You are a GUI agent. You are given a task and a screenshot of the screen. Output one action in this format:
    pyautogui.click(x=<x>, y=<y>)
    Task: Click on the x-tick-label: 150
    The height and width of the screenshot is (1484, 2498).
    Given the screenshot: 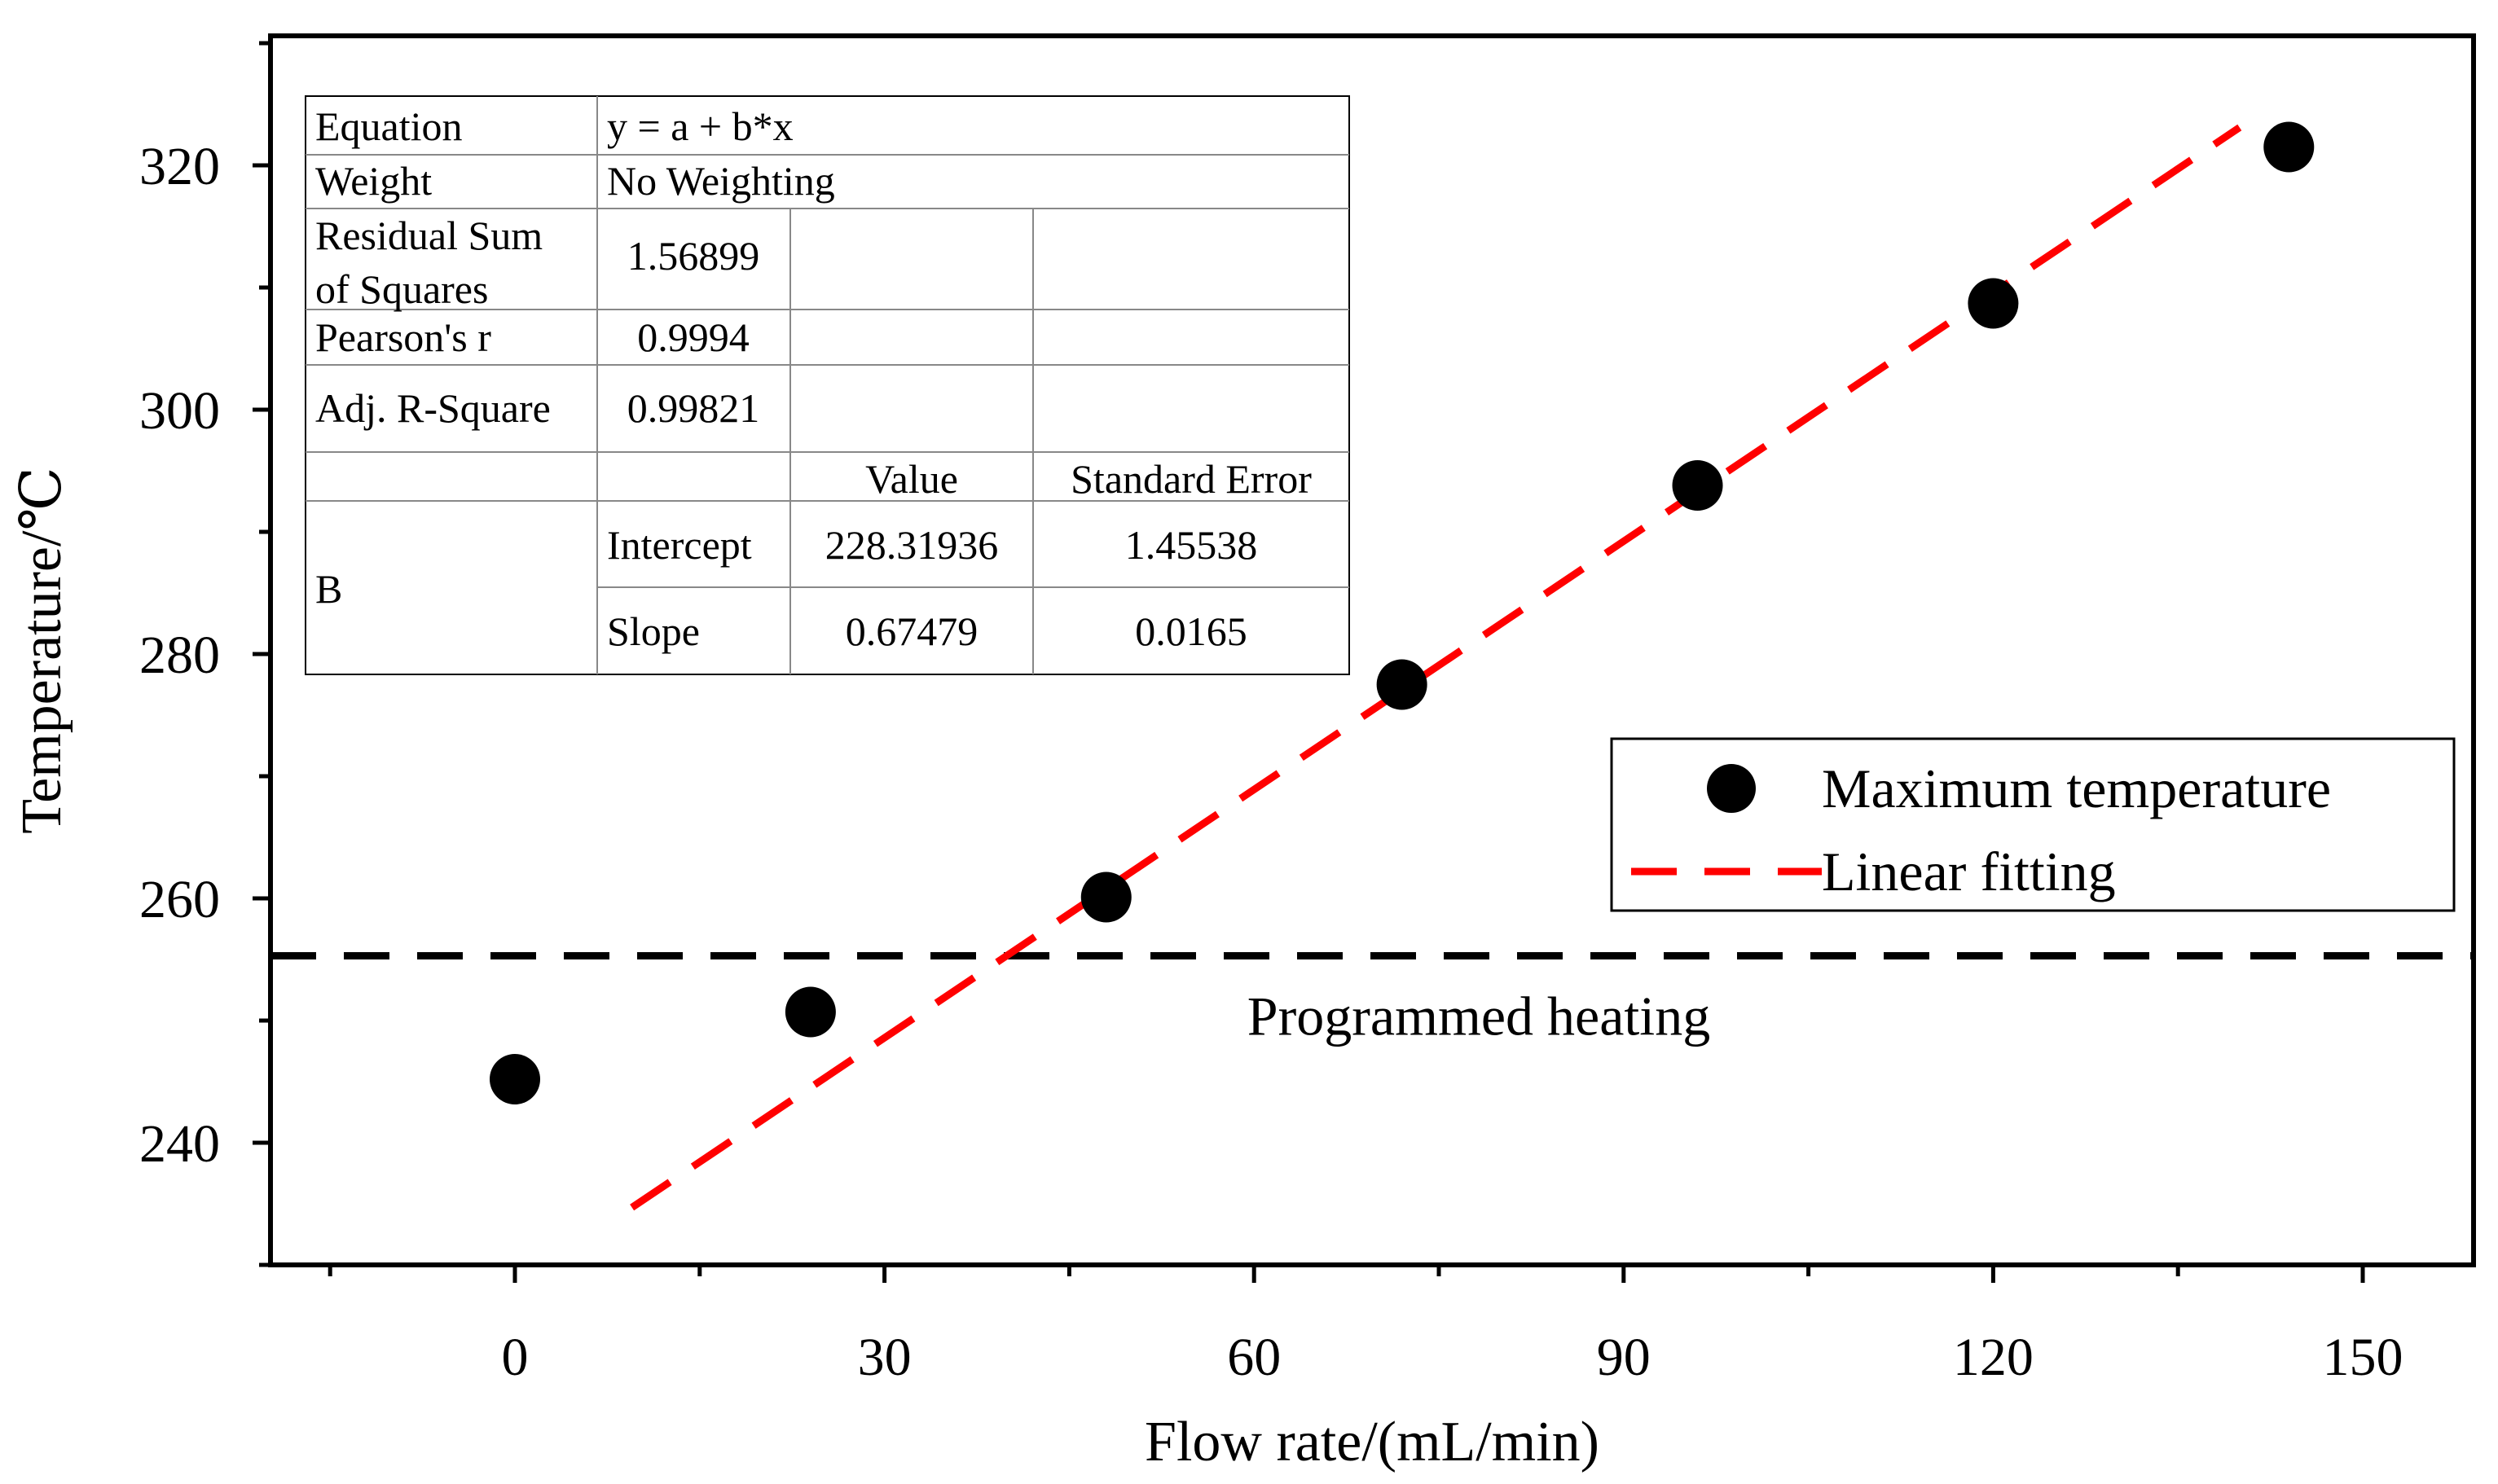 What is the action you would take?
    pyautogui.click(x=2363, y=1357)
    